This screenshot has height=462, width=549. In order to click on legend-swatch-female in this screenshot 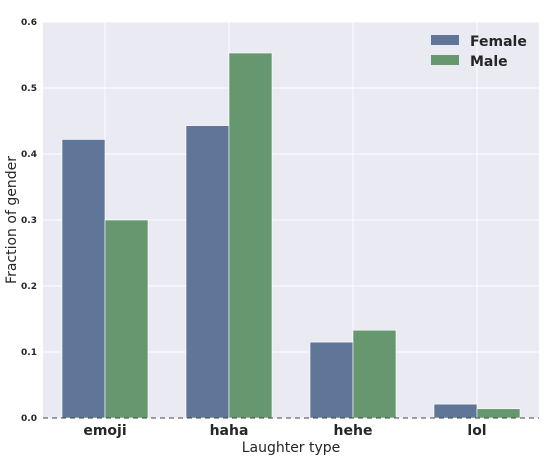, I will do `click(445, 40)`.